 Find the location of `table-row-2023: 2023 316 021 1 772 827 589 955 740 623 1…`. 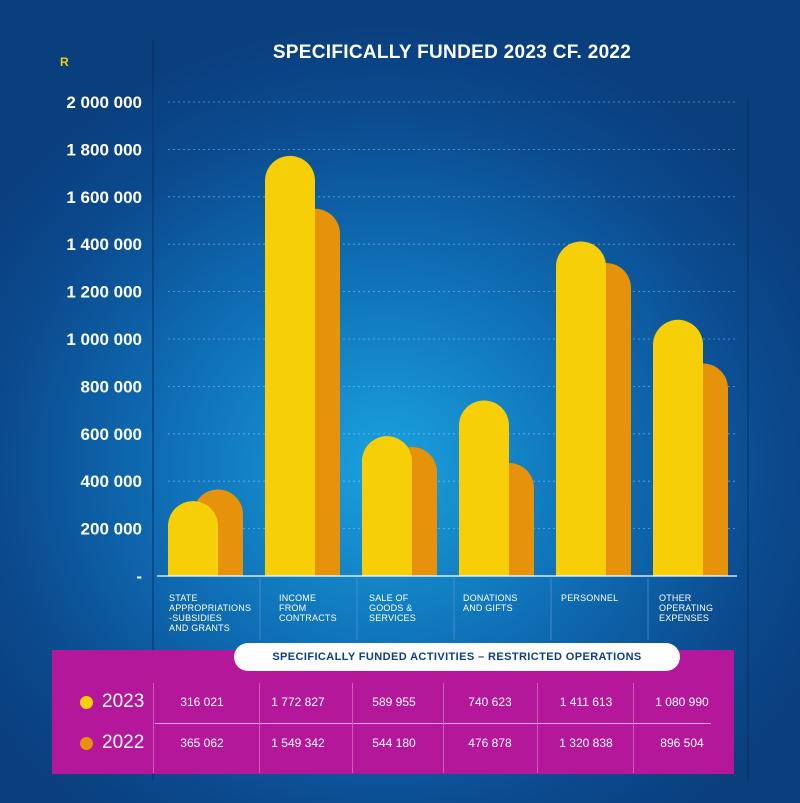

table-row-2023: 2023 316 021 1 772 827 589 955 740 623 1… is located at coordinates (393, 703).